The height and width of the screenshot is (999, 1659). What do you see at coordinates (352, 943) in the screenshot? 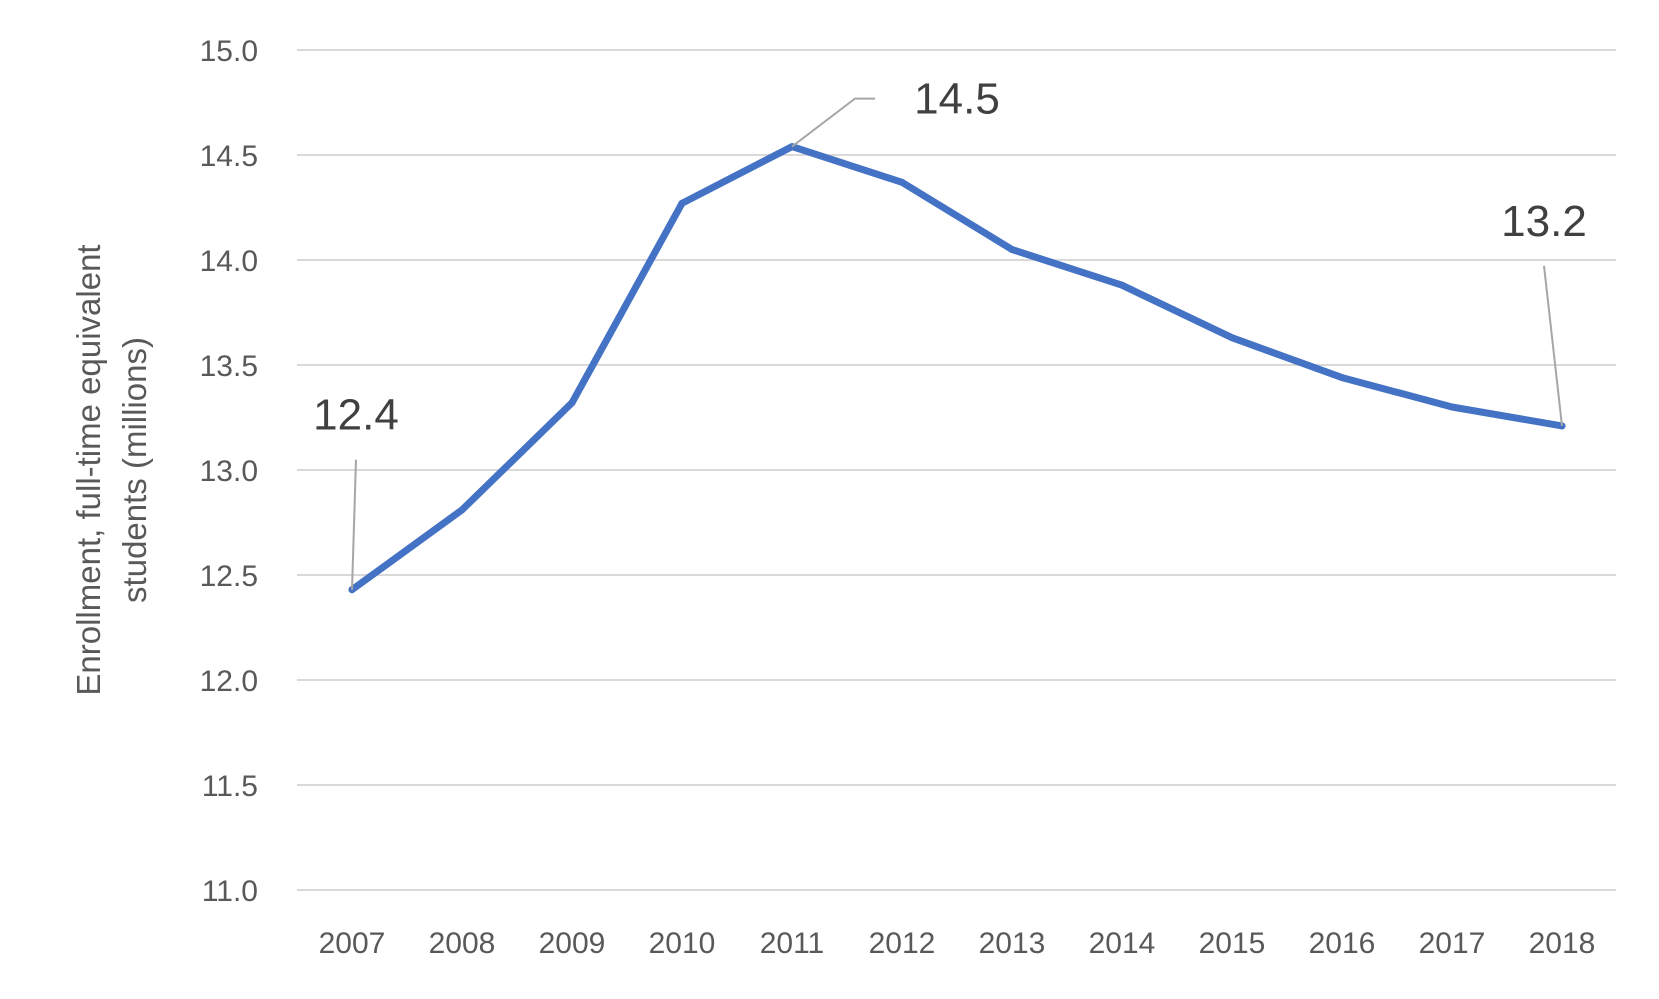
I see `x-tick-label: 2007` at bounding box center [352, 943].